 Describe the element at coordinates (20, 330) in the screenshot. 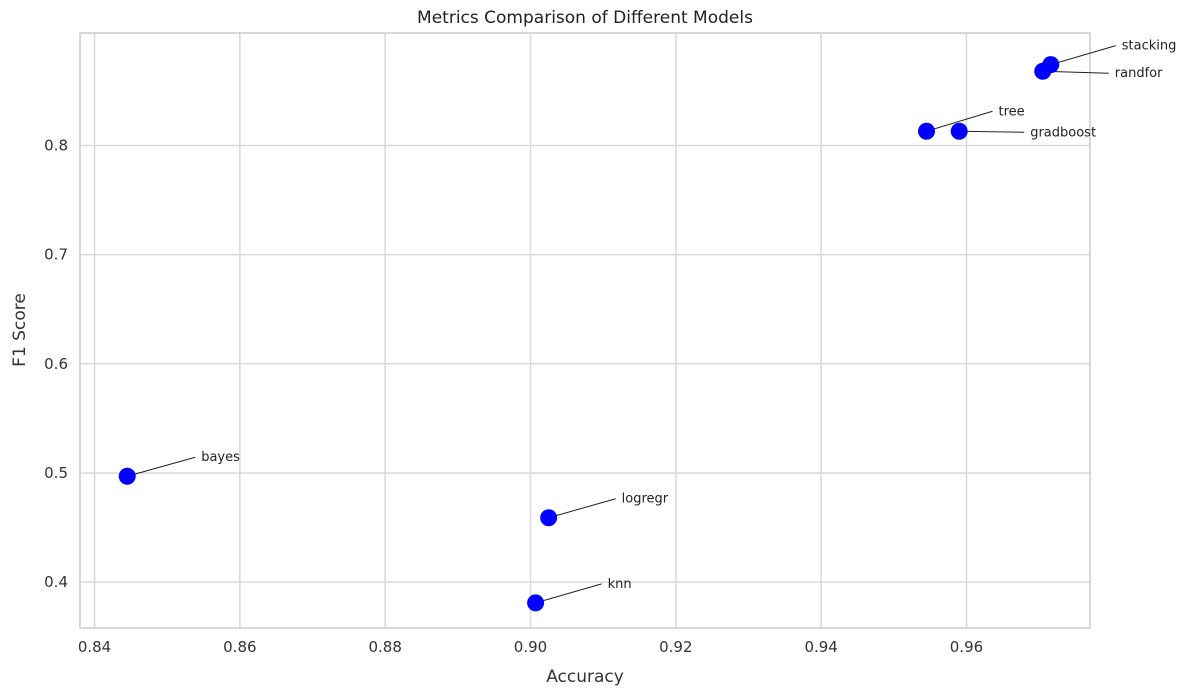

I see `y-axis-title: F1 Score` at that location.